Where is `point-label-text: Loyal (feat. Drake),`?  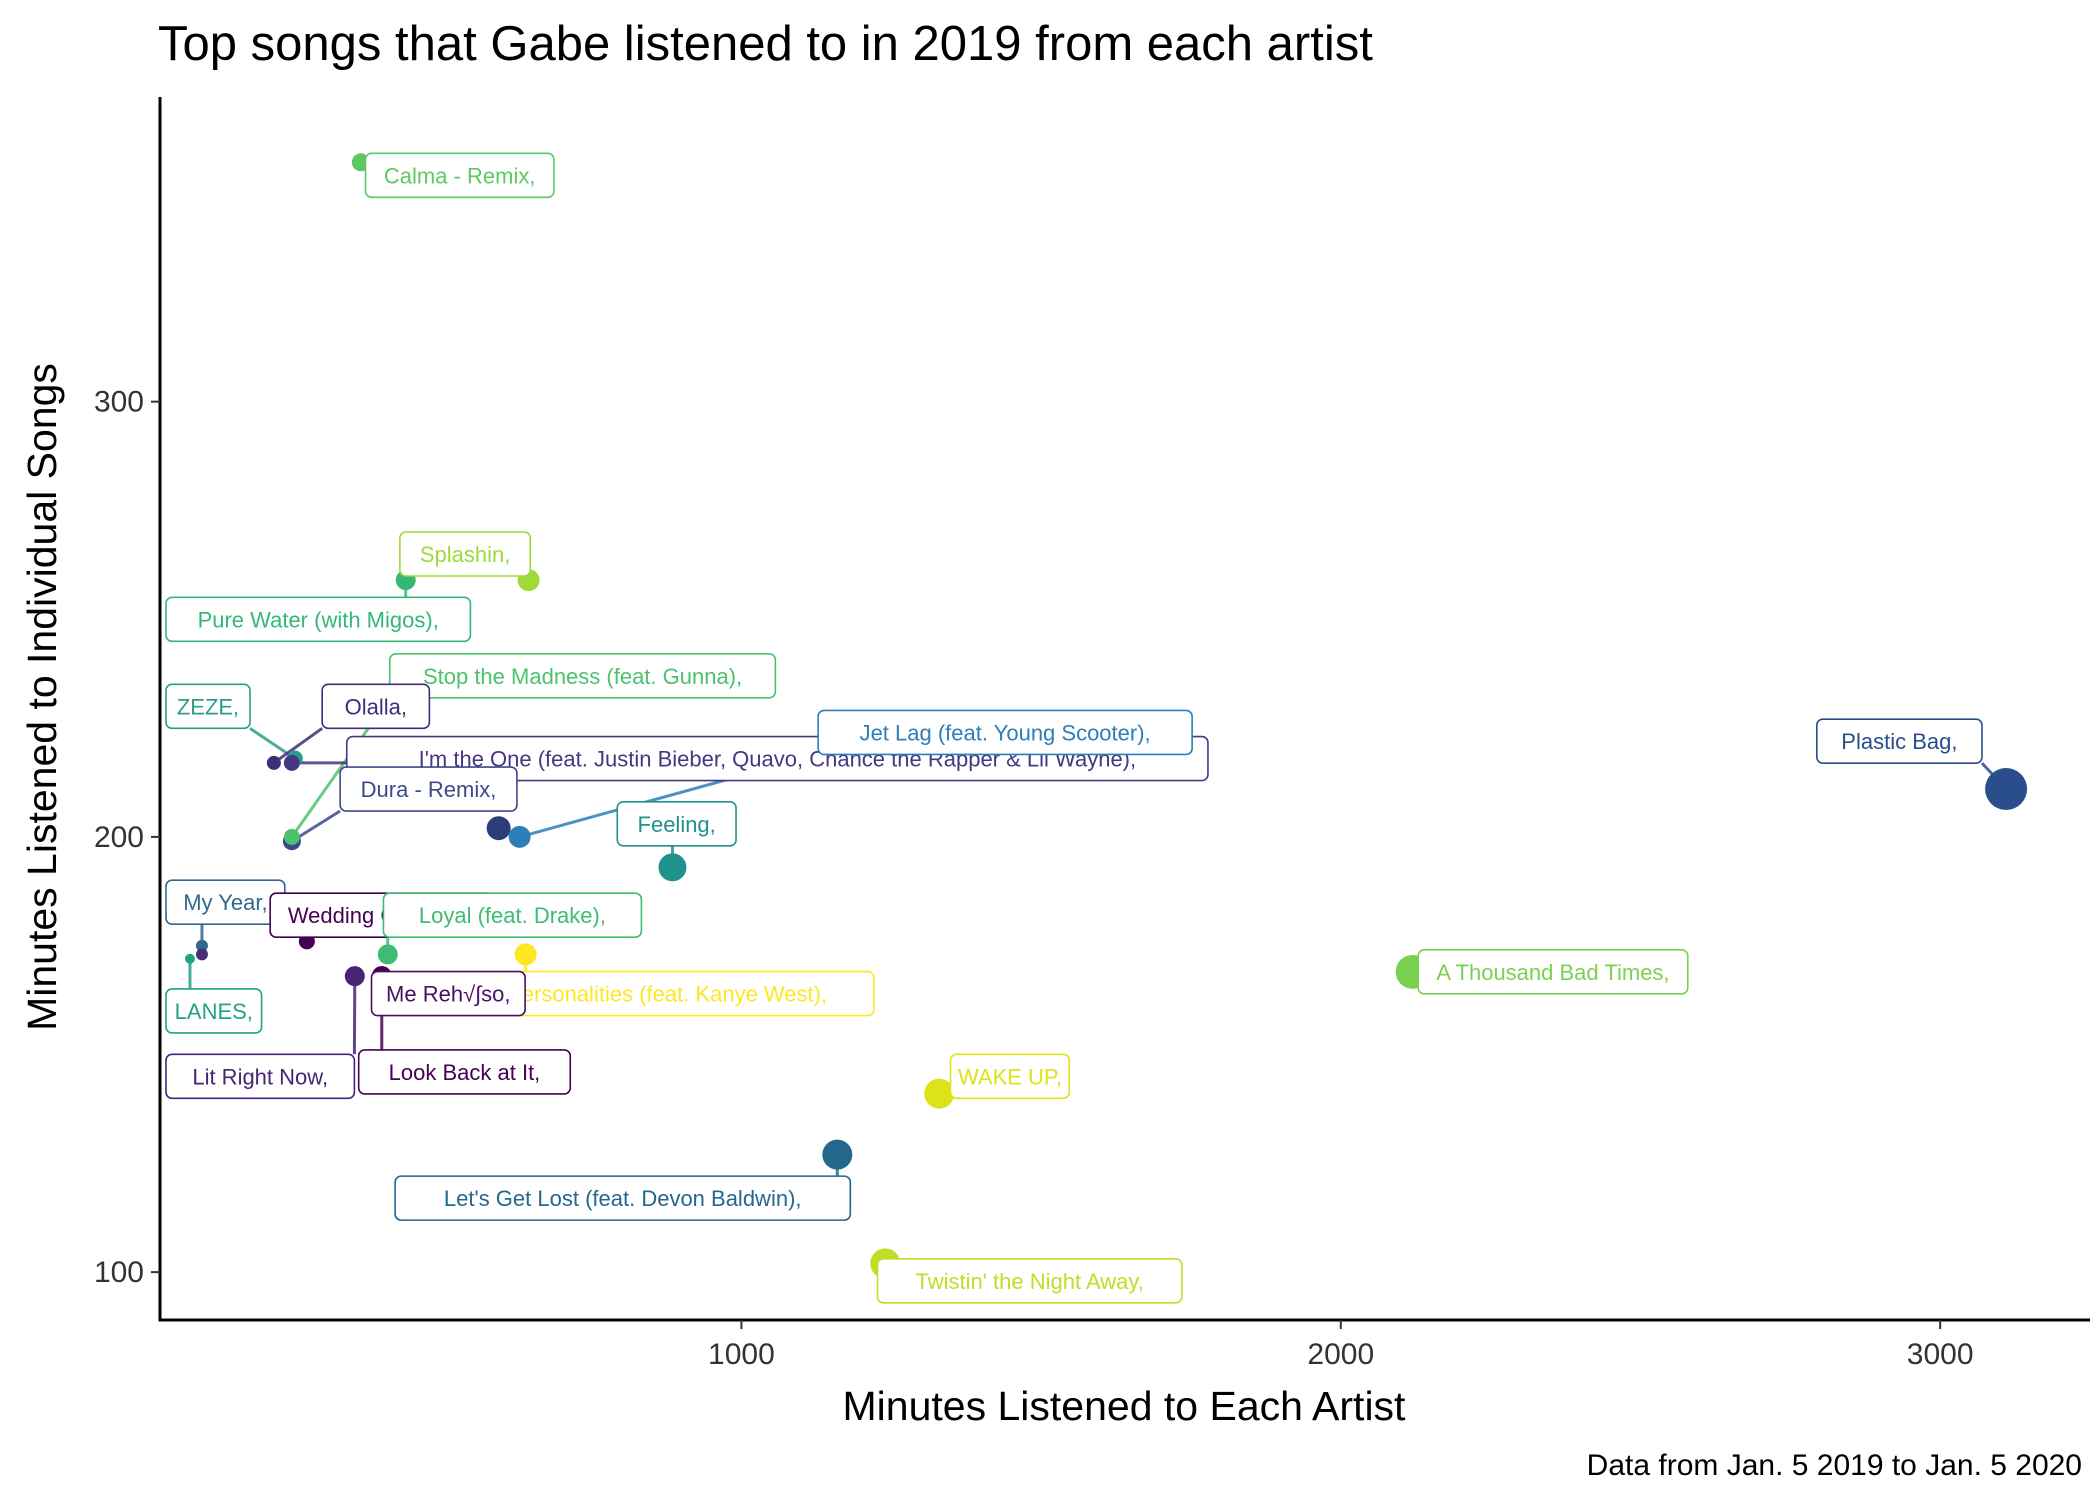 point-label-text: Loyal (feat. Drake), is located at coordinates (512, 915).